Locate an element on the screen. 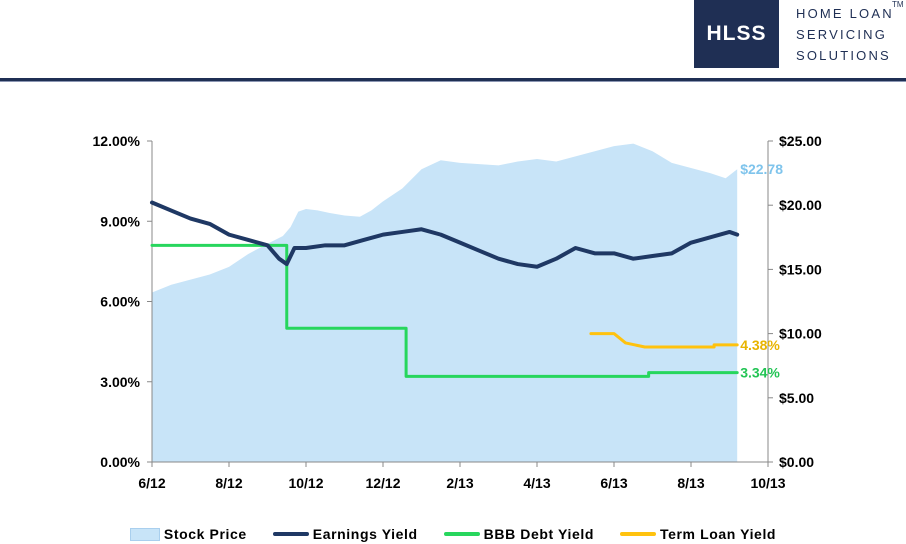 This screenshot has width=906, height=544. x-axis-tick-label: 6/13 is located at coordinates (613, 483).